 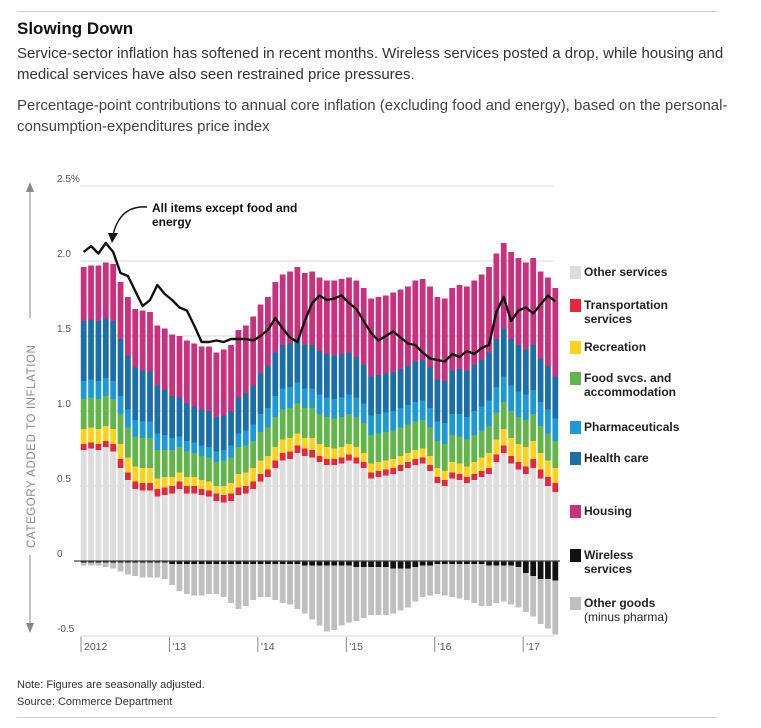 What do you see at coordinates (32, 446) in the screenshot?
I see `y-axis-label: CATEGORY ADDED TO INFLATION` at bounding box center [32, 446].